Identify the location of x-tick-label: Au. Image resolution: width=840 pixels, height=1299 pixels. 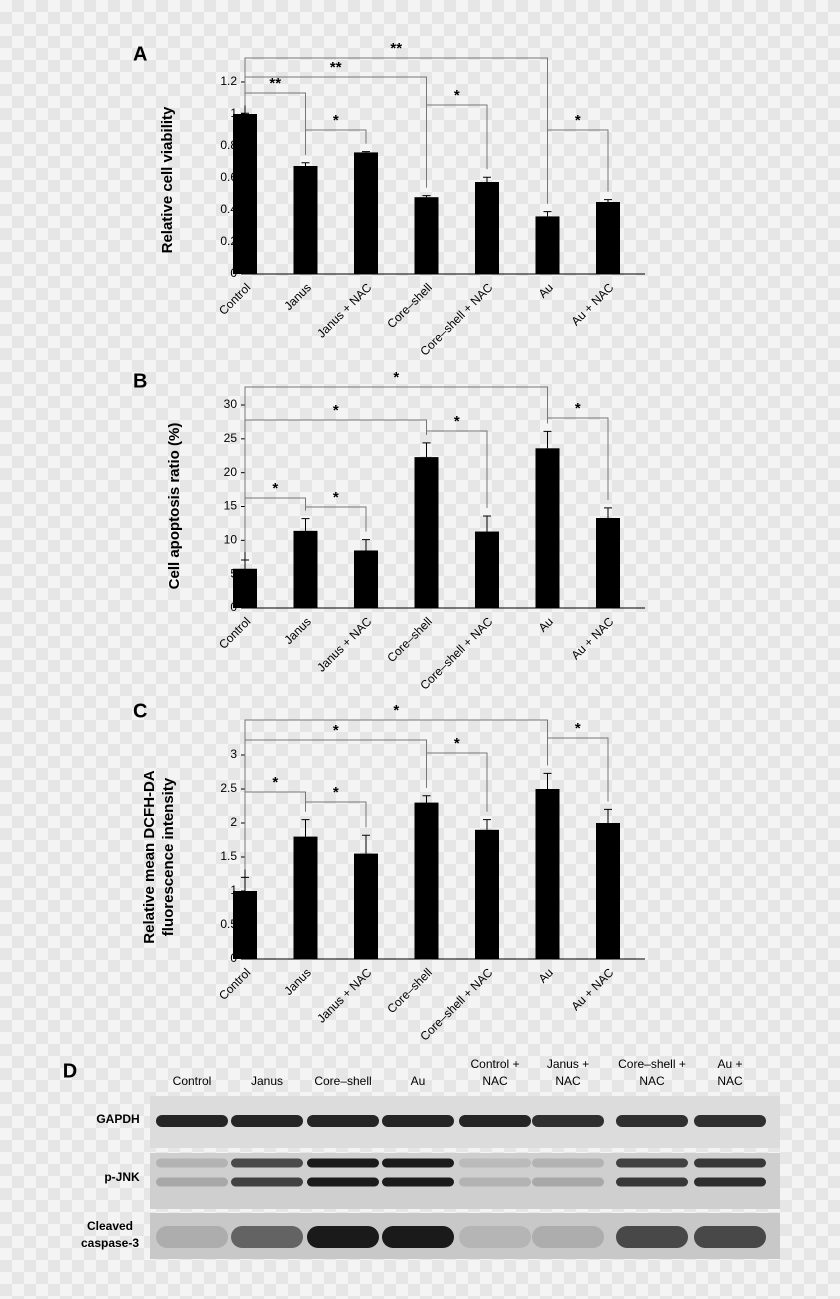
(546, 975).